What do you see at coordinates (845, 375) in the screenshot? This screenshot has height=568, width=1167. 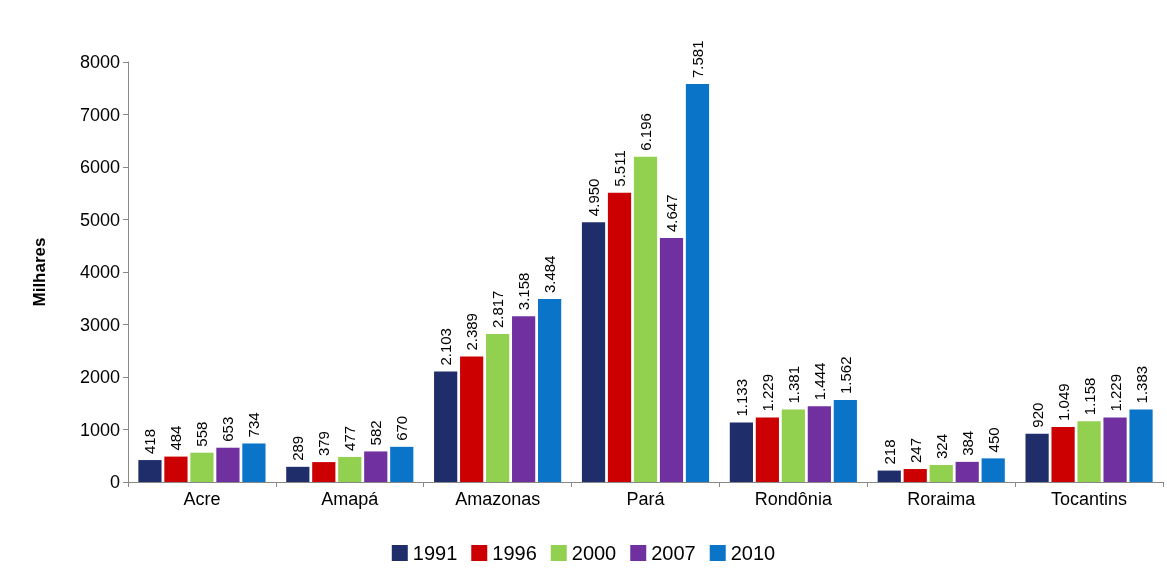 I see `data-label: 1.562` at bounding box center [845, 375].